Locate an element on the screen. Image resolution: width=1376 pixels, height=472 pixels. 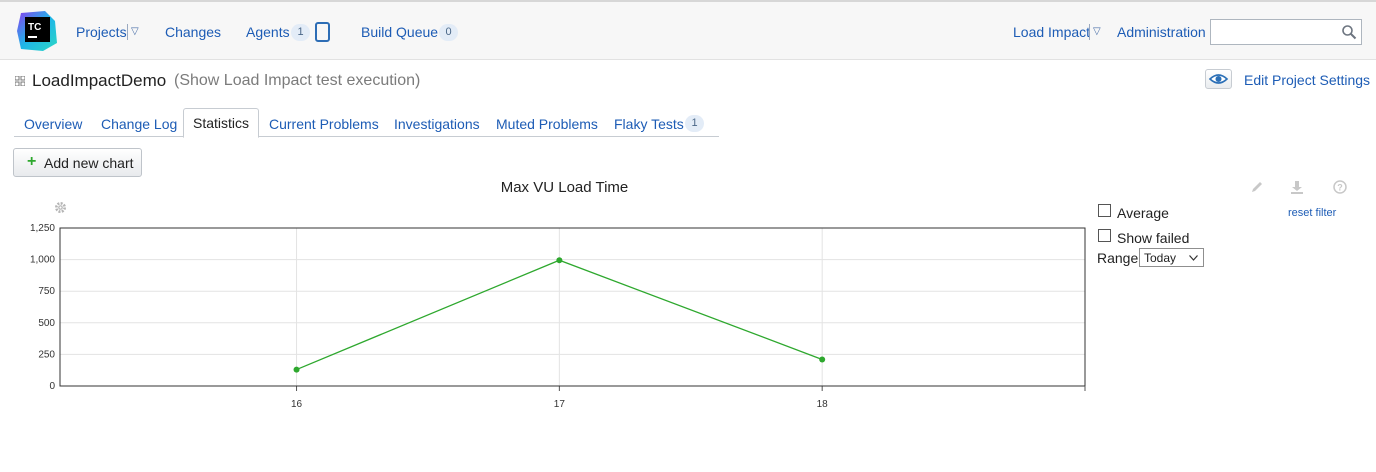
agent-status-icon is located at coordinates (322, 32).